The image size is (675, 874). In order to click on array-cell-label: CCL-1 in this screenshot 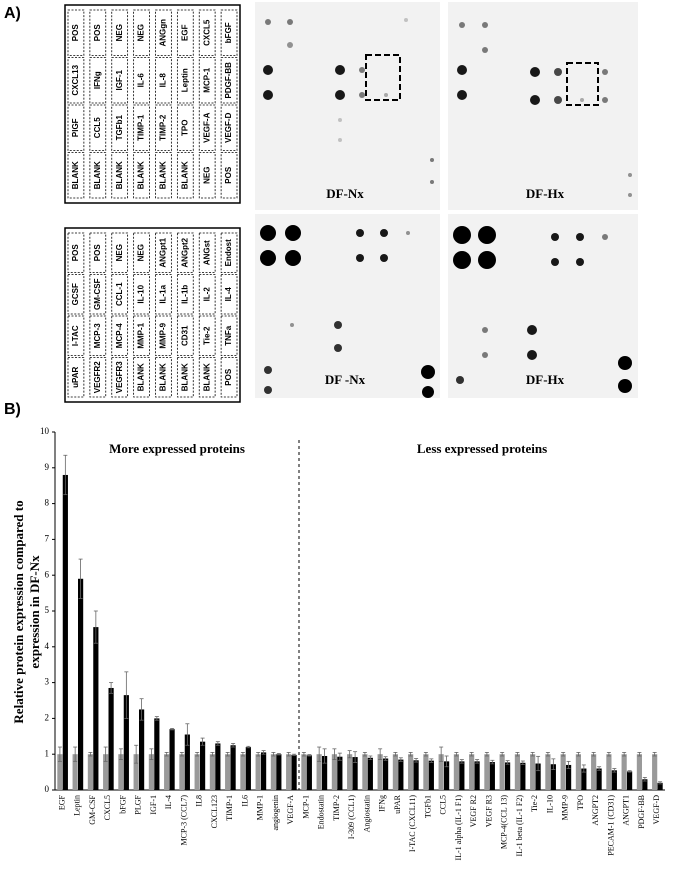, I will do `click(119, 294)`.